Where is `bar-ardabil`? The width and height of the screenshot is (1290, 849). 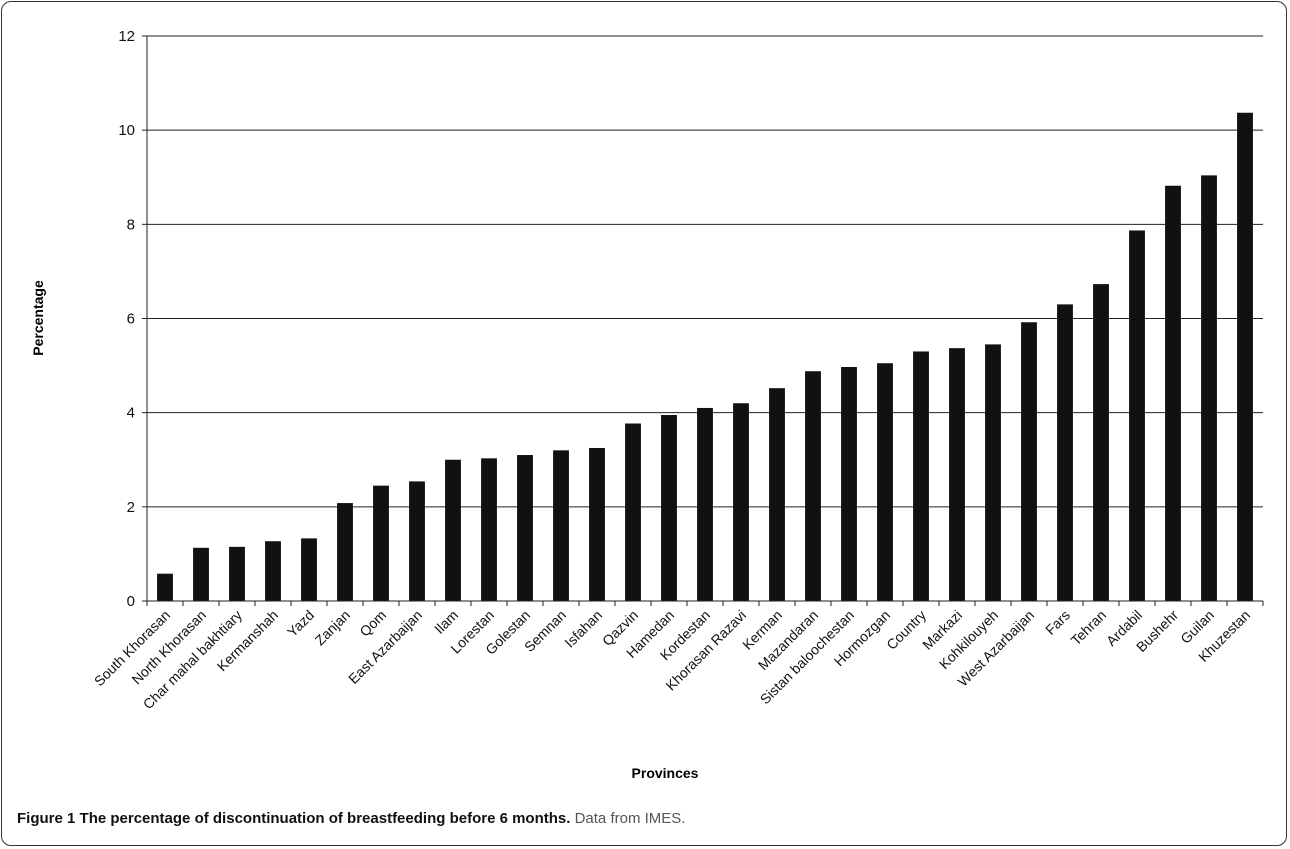 bar-ardabil is located at coordinates (1137, 415).